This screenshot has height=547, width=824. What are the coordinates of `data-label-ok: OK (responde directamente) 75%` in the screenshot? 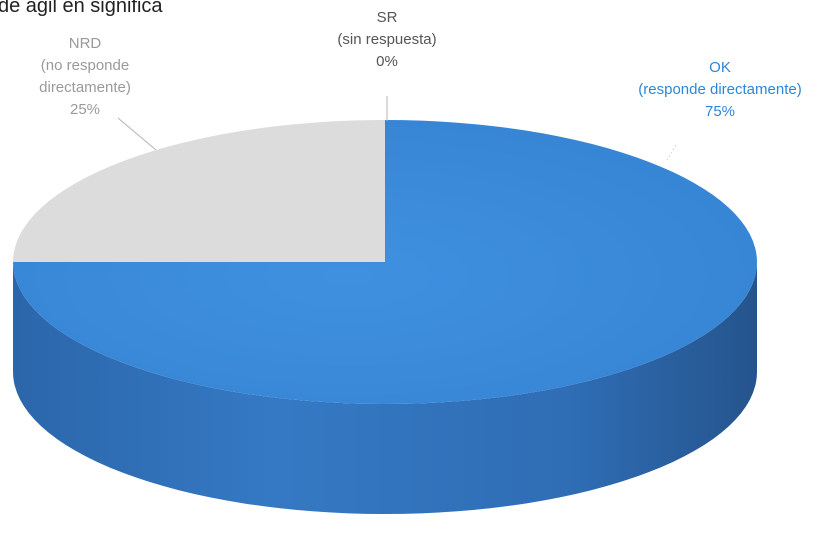 It's located at (719, 89).